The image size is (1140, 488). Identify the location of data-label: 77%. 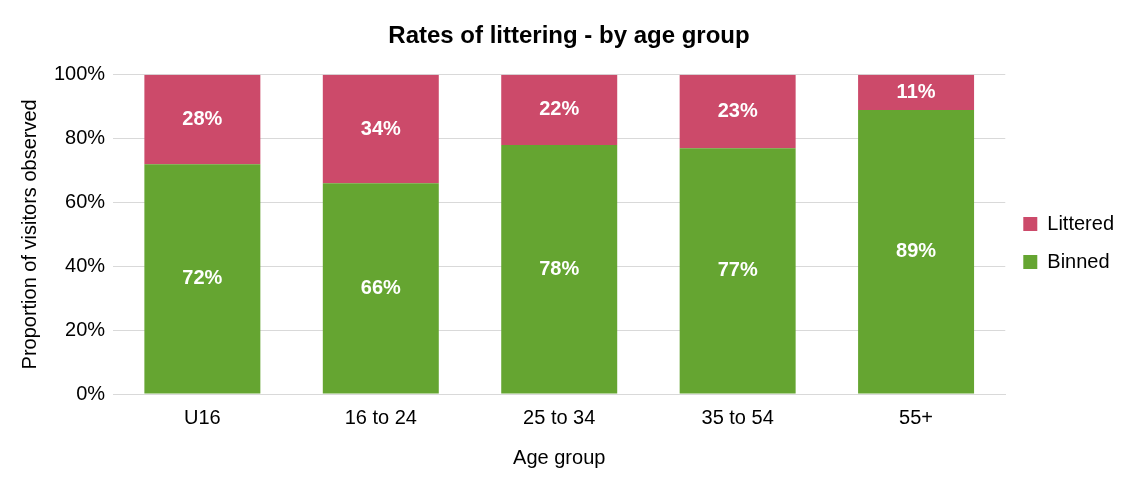
(737, 269).